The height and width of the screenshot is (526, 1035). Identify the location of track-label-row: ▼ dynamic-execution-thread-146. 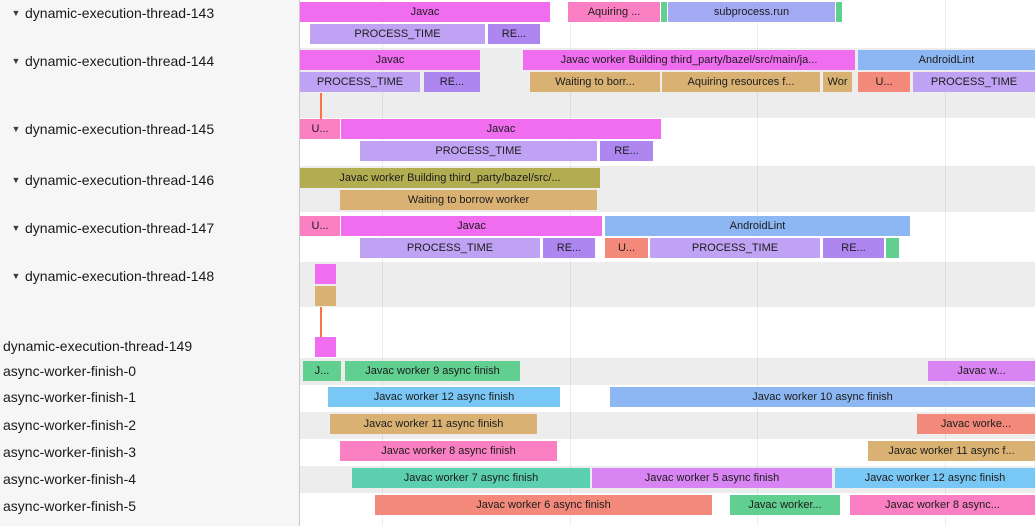
(149, 180).